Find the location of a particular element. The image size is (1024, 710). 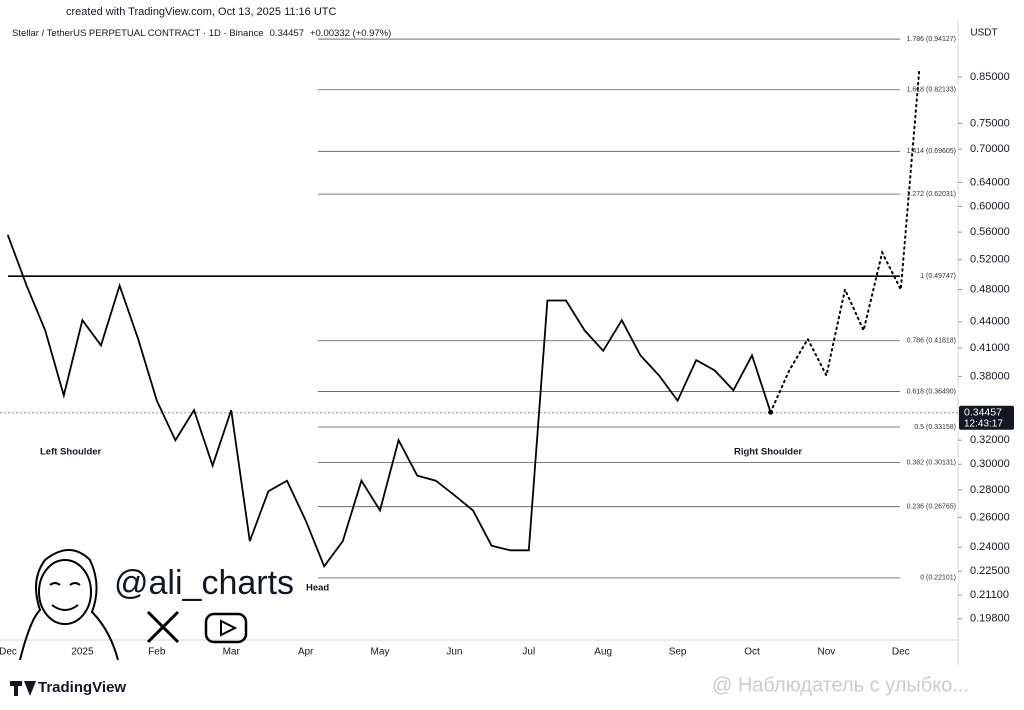

fib-label: 1.272 (0.62031) is located at coordinates (931, 194).